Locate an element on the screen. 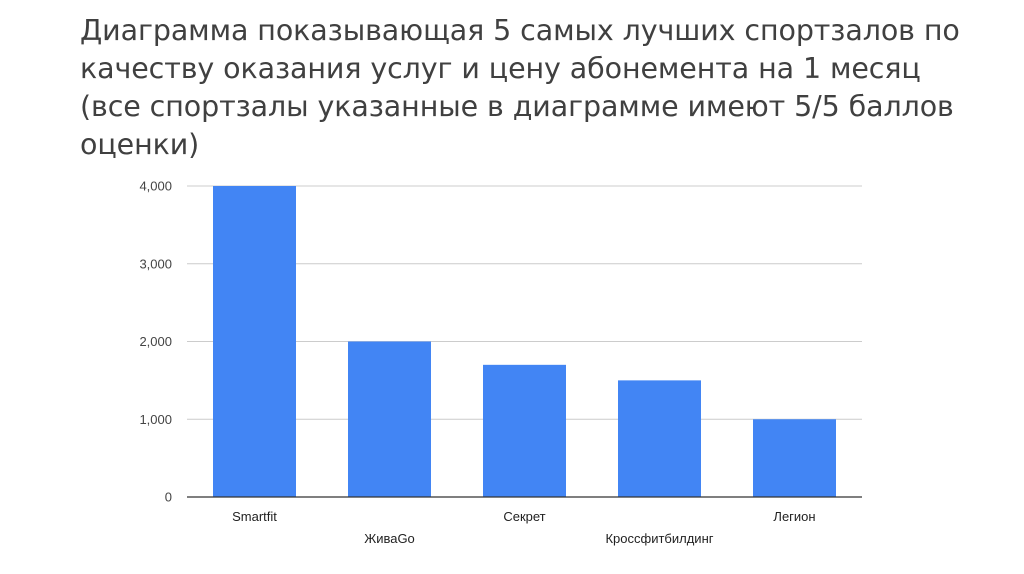 The height and width of the screenshot is (574, 1024). x-category-label: Smartfit is located at coordinates (254, 516).